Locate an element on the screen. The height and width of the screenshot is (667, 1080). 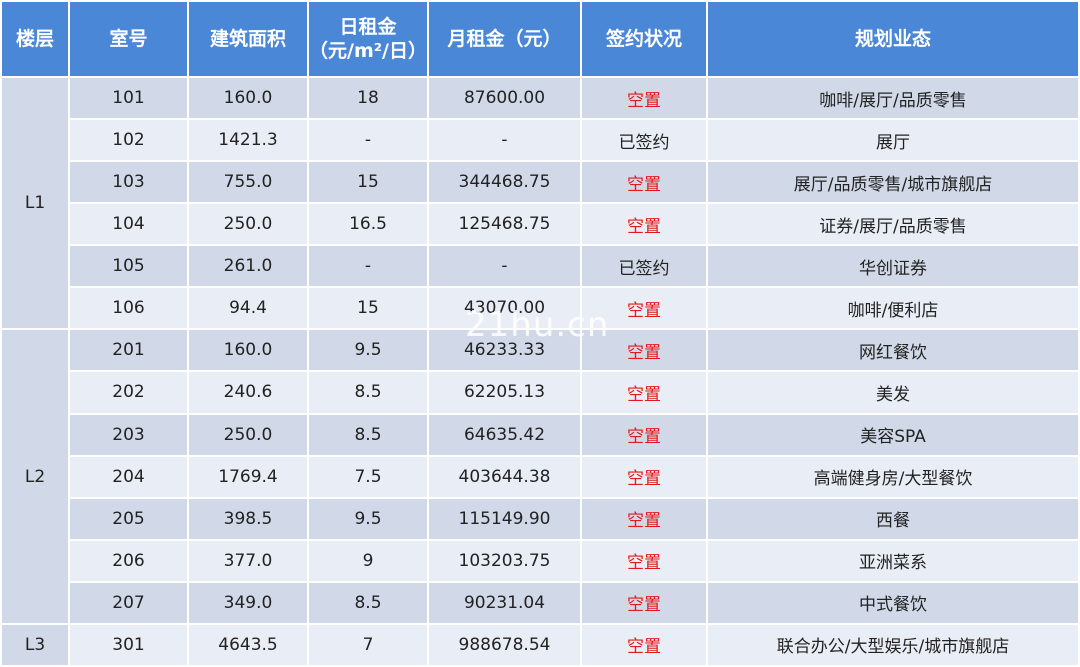
planning-cell: 联合办公/大型娱乐/城市旗舰店 is located at coordinates (893, 644).